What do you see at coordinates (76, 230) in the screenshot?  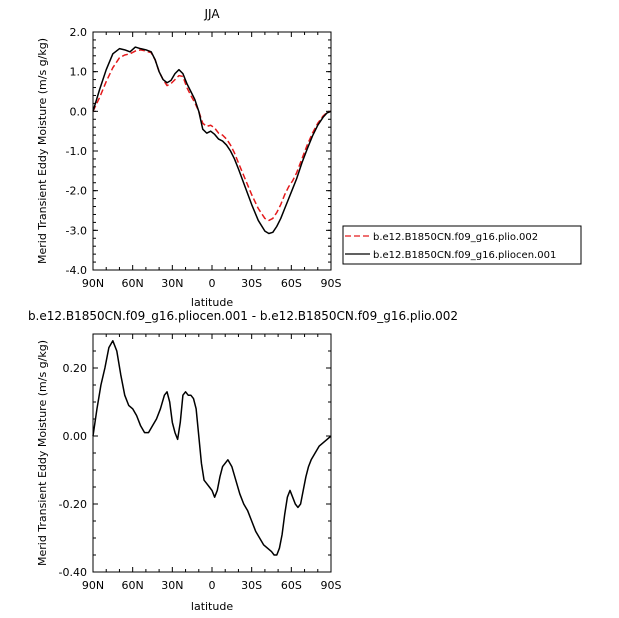 I see `y-tick-label: -3.0` at bounding box center [76, 230].